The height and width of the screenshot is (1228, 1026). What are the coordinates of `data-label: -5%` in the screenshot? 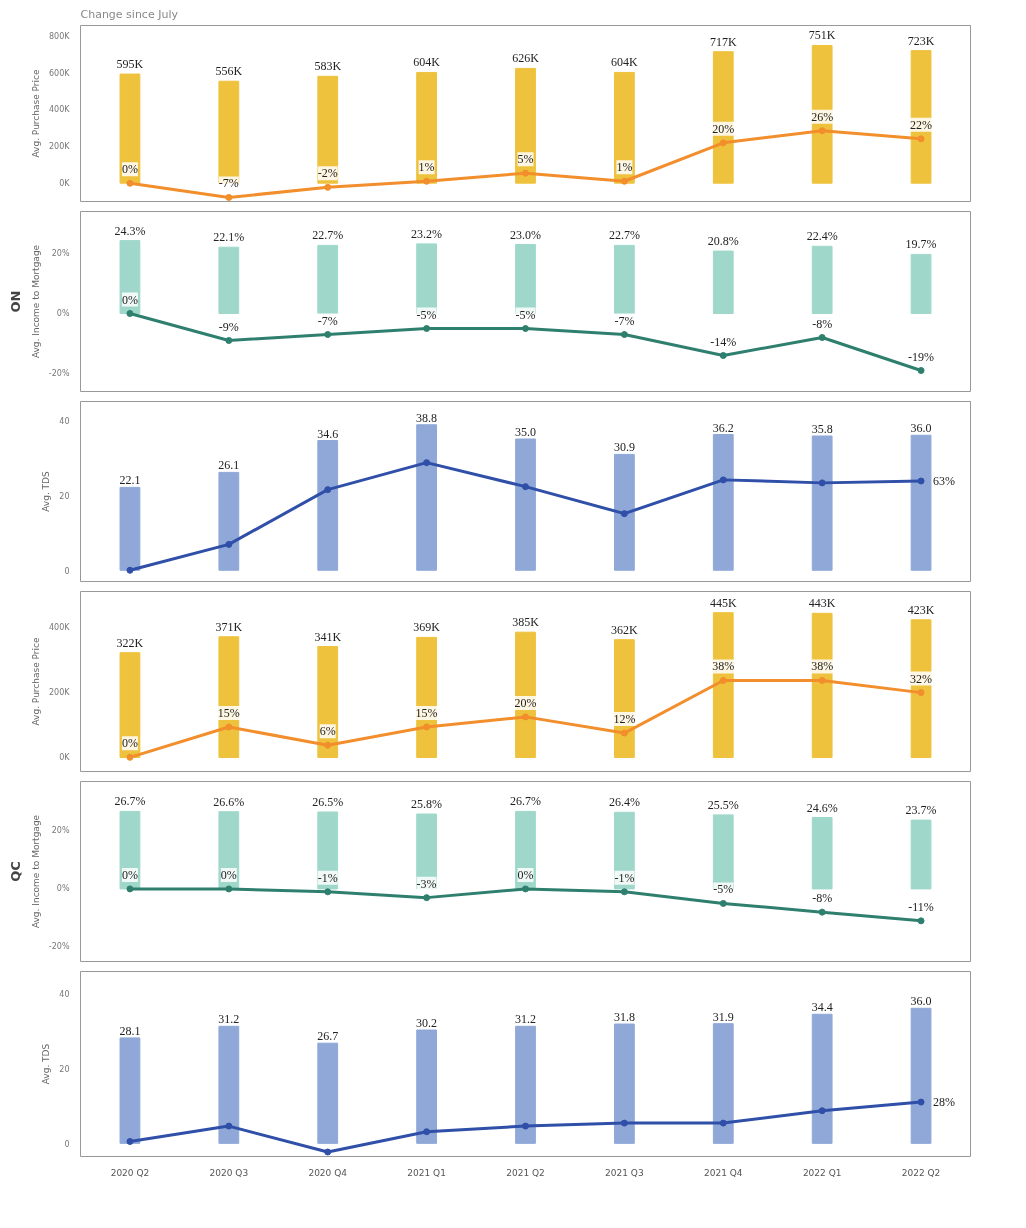 It's located at (723, 889).